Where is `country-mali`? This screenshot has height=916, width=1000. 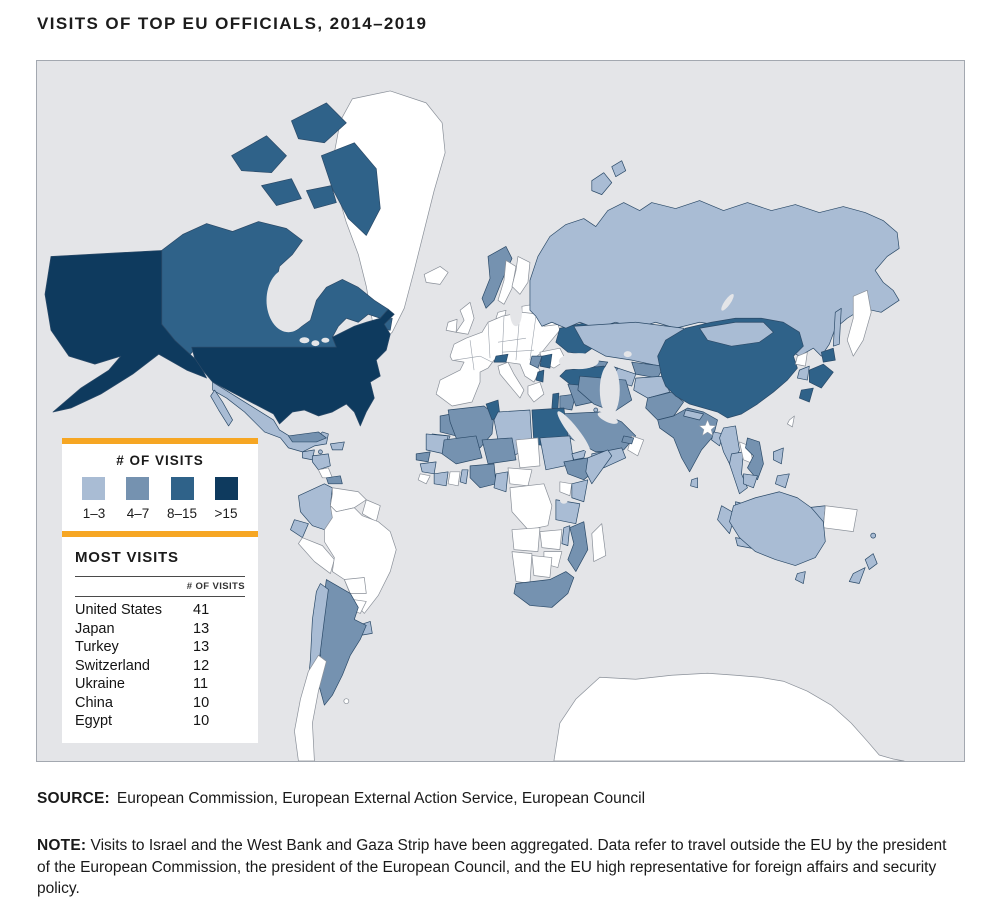 country-mali is located at coordinates (462, 450).